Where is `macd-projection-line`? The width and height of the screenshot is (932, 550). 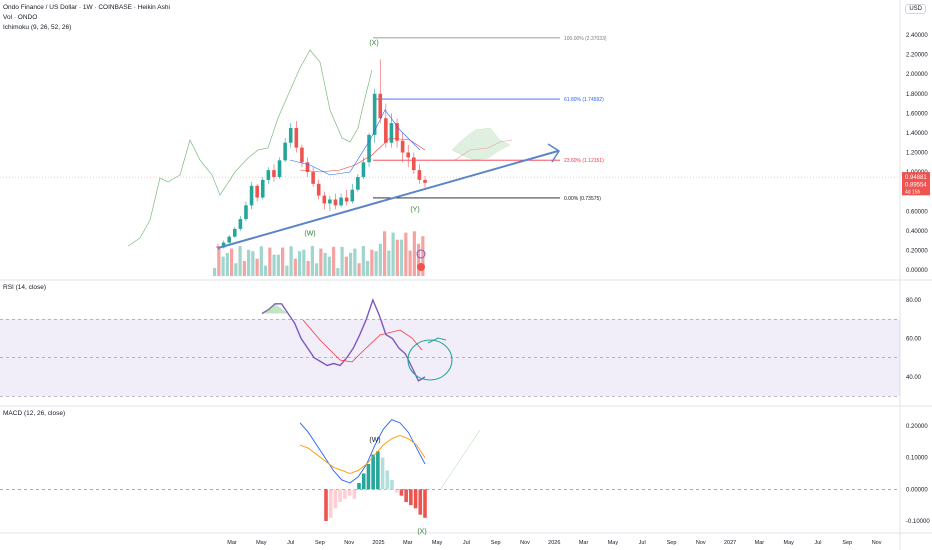
macd-projection-line is located at coordinates (460, 460).